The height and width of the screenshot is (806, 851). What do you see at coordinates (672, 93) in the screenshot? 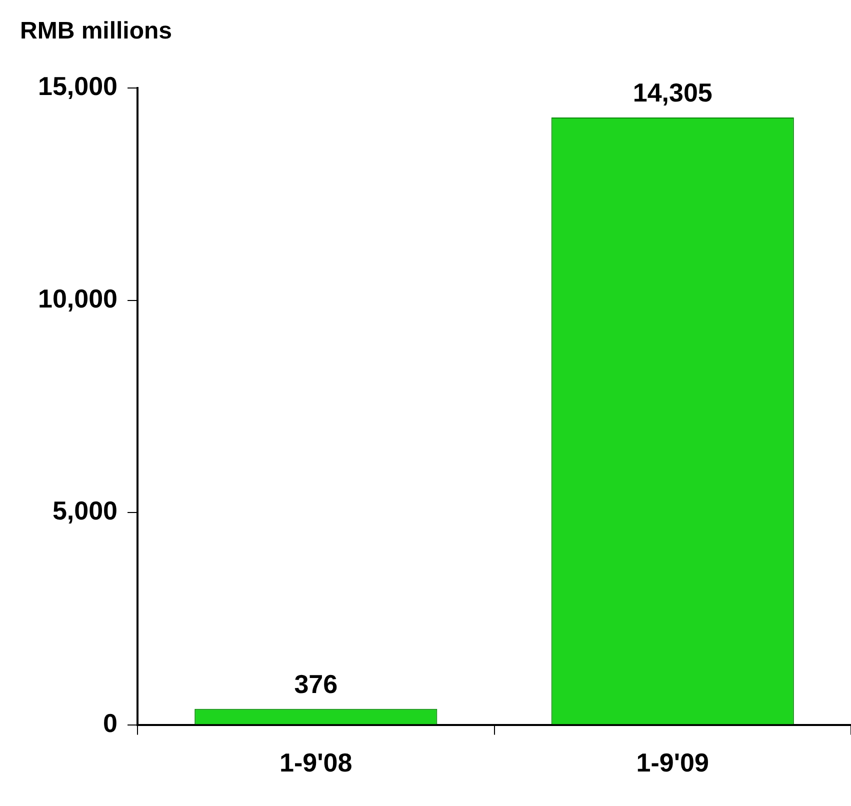
I see `data-label: 14,305` at bounding box center [672, 93].